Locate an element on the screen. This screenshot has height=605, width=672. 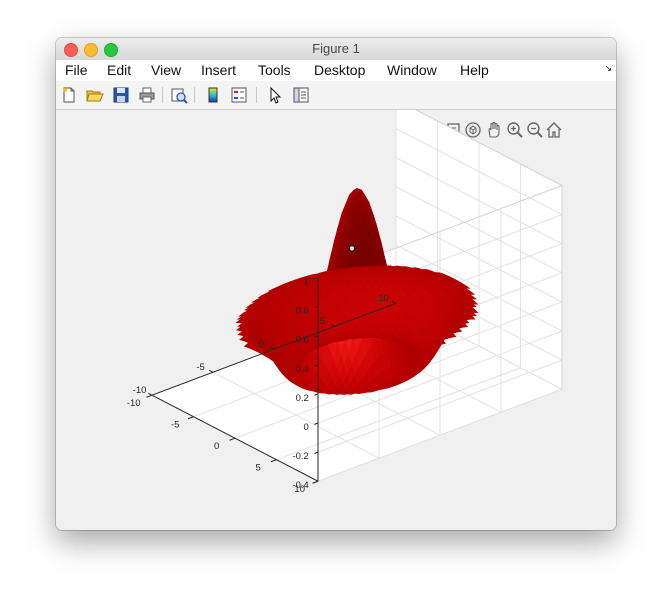
pan-icon is located at coordinates (494, 130).